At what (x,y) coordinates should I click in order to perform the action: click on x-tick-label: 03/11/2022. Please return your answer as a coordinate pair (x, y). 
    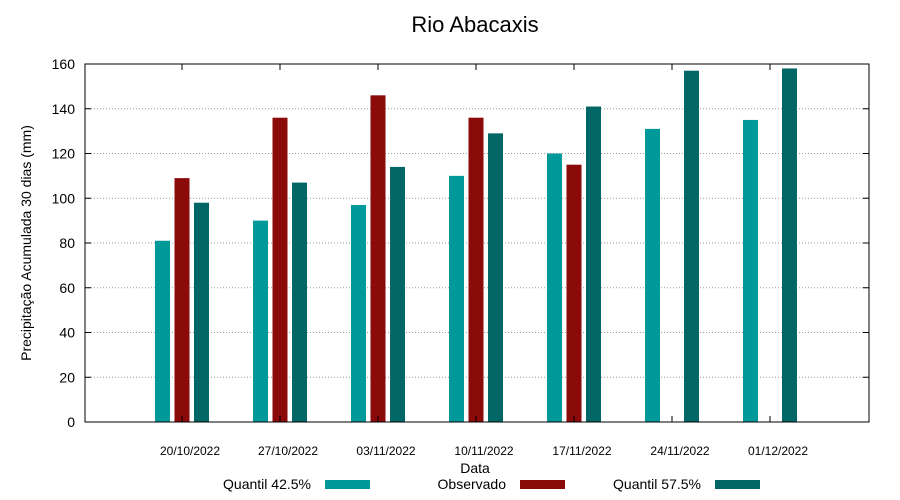
    Looking at the image, I should click on (385, 451).